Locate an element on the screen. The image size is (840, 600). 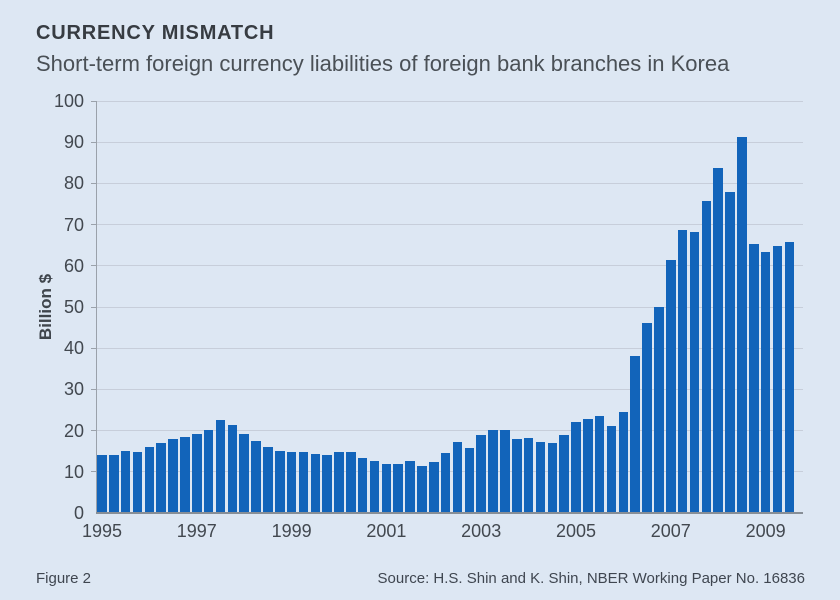
x-axis-line is located at coordinates (449, 513).